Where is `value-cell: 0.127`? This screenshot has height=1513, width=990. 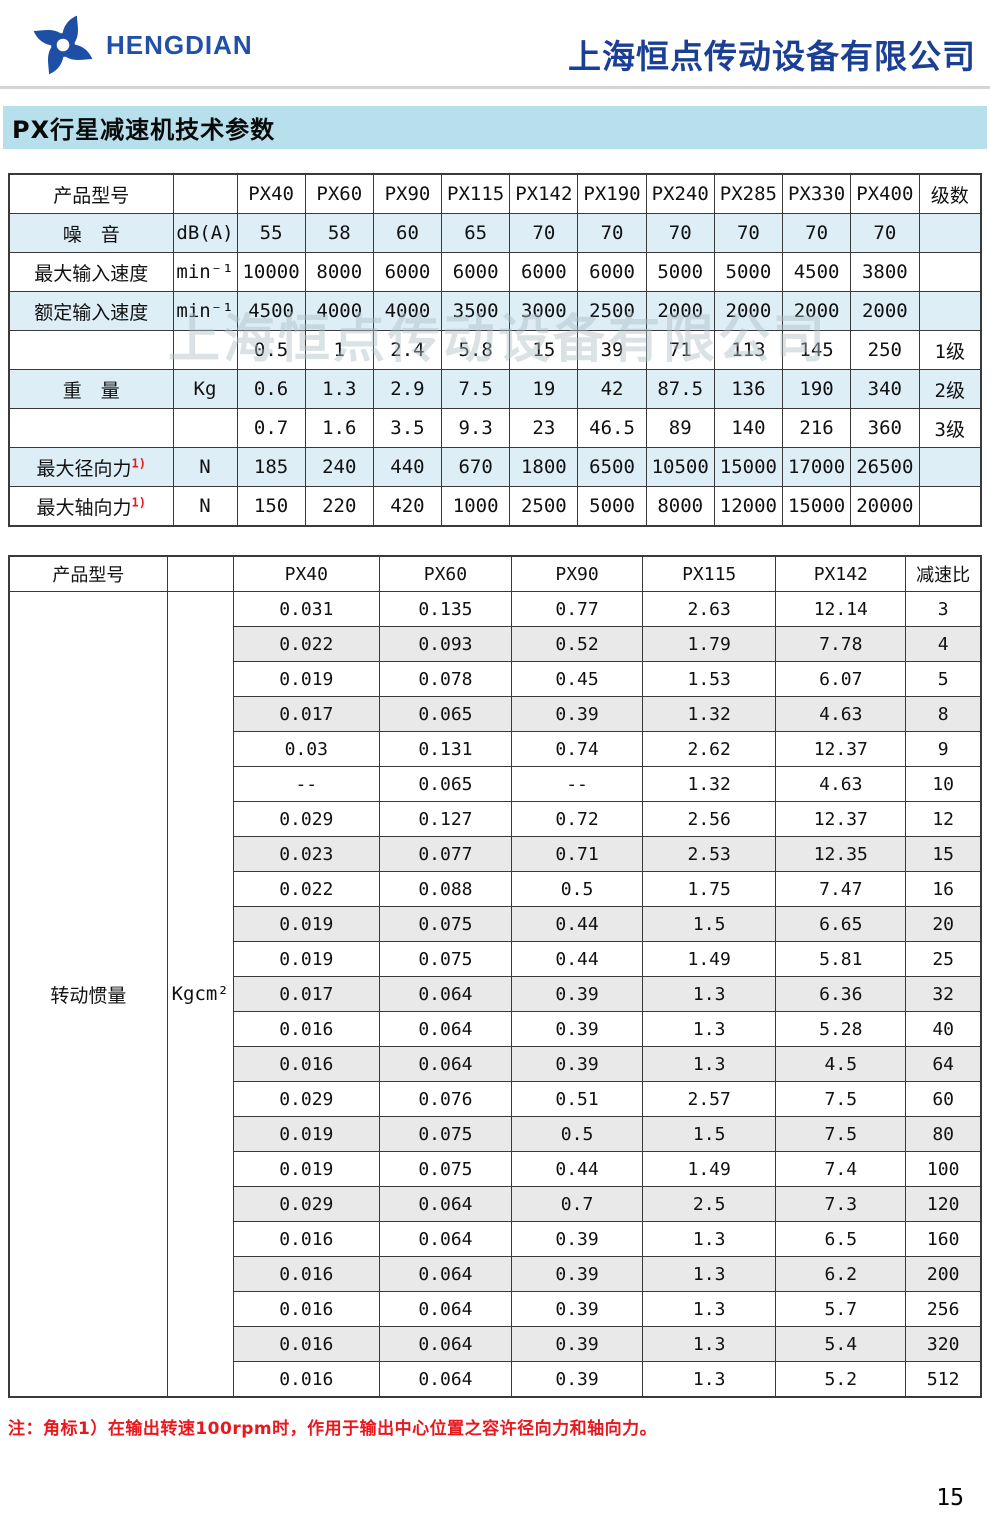 value-cell: 0.127 is located at coordinates (445, 819).